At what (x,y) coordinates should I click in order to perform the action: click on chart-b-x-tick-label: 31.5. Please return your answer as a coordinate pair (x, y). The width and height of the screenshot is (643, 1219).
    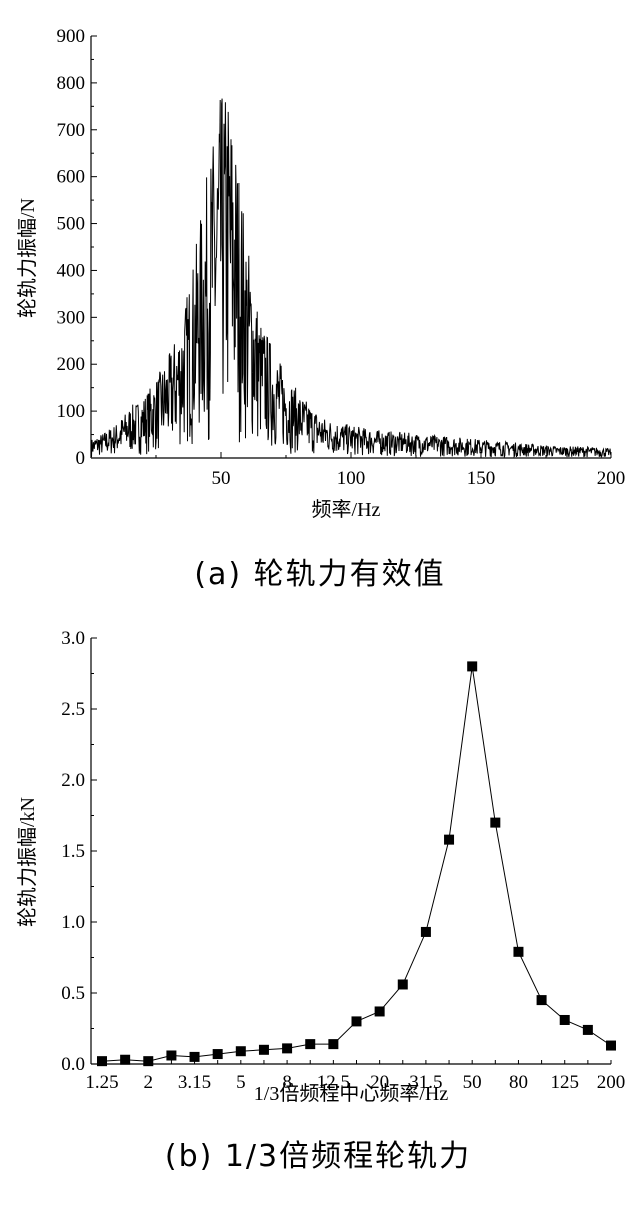
    Looking at the image, I should click on (425, 1082).